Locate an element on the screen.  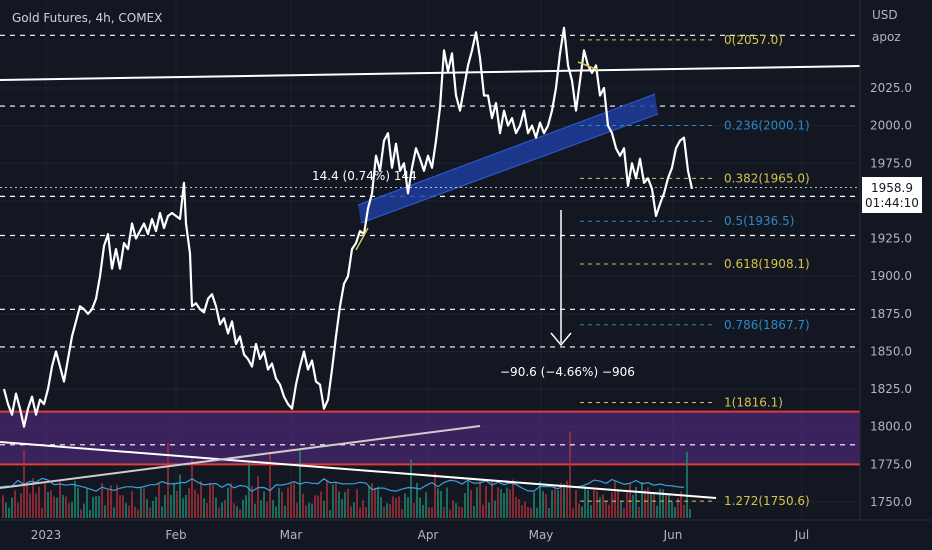
y-tick-label: 1925.0 is located at coordinates (891, 239).